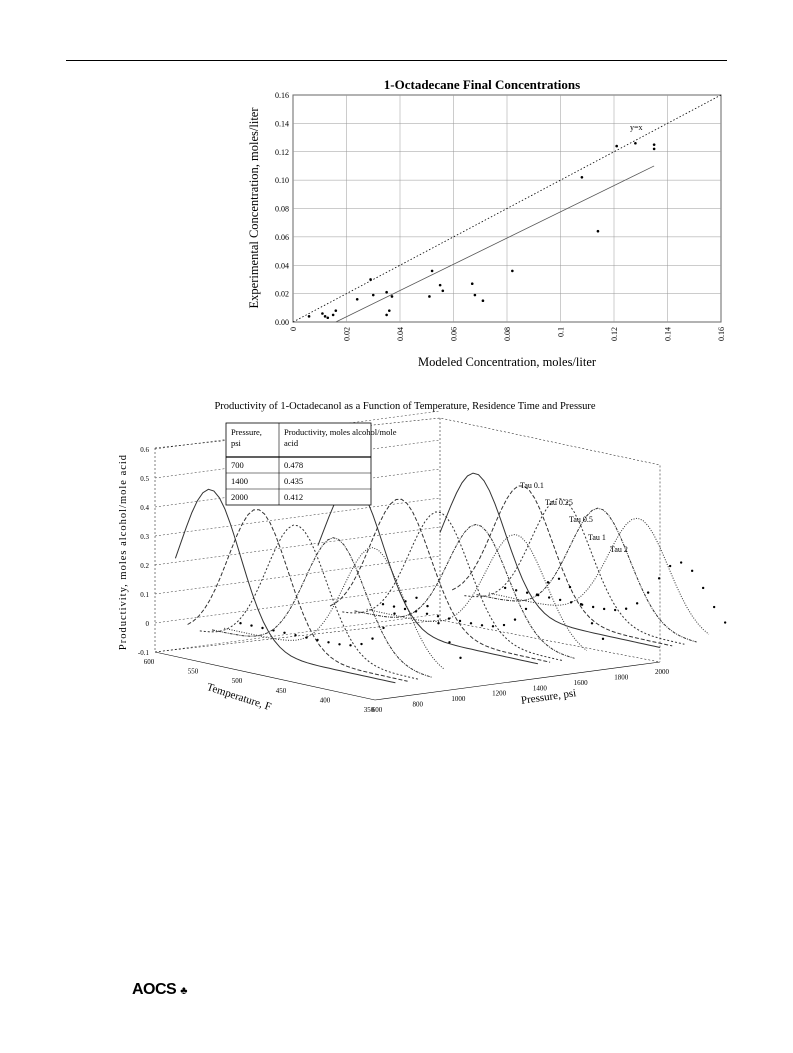 This screenshot has height=1053, width=793. What do you see at coordinates (282, 123) in the screenshot?
I see `chart1-y-tick-label: 0.14` at bounding box center [282, 123].